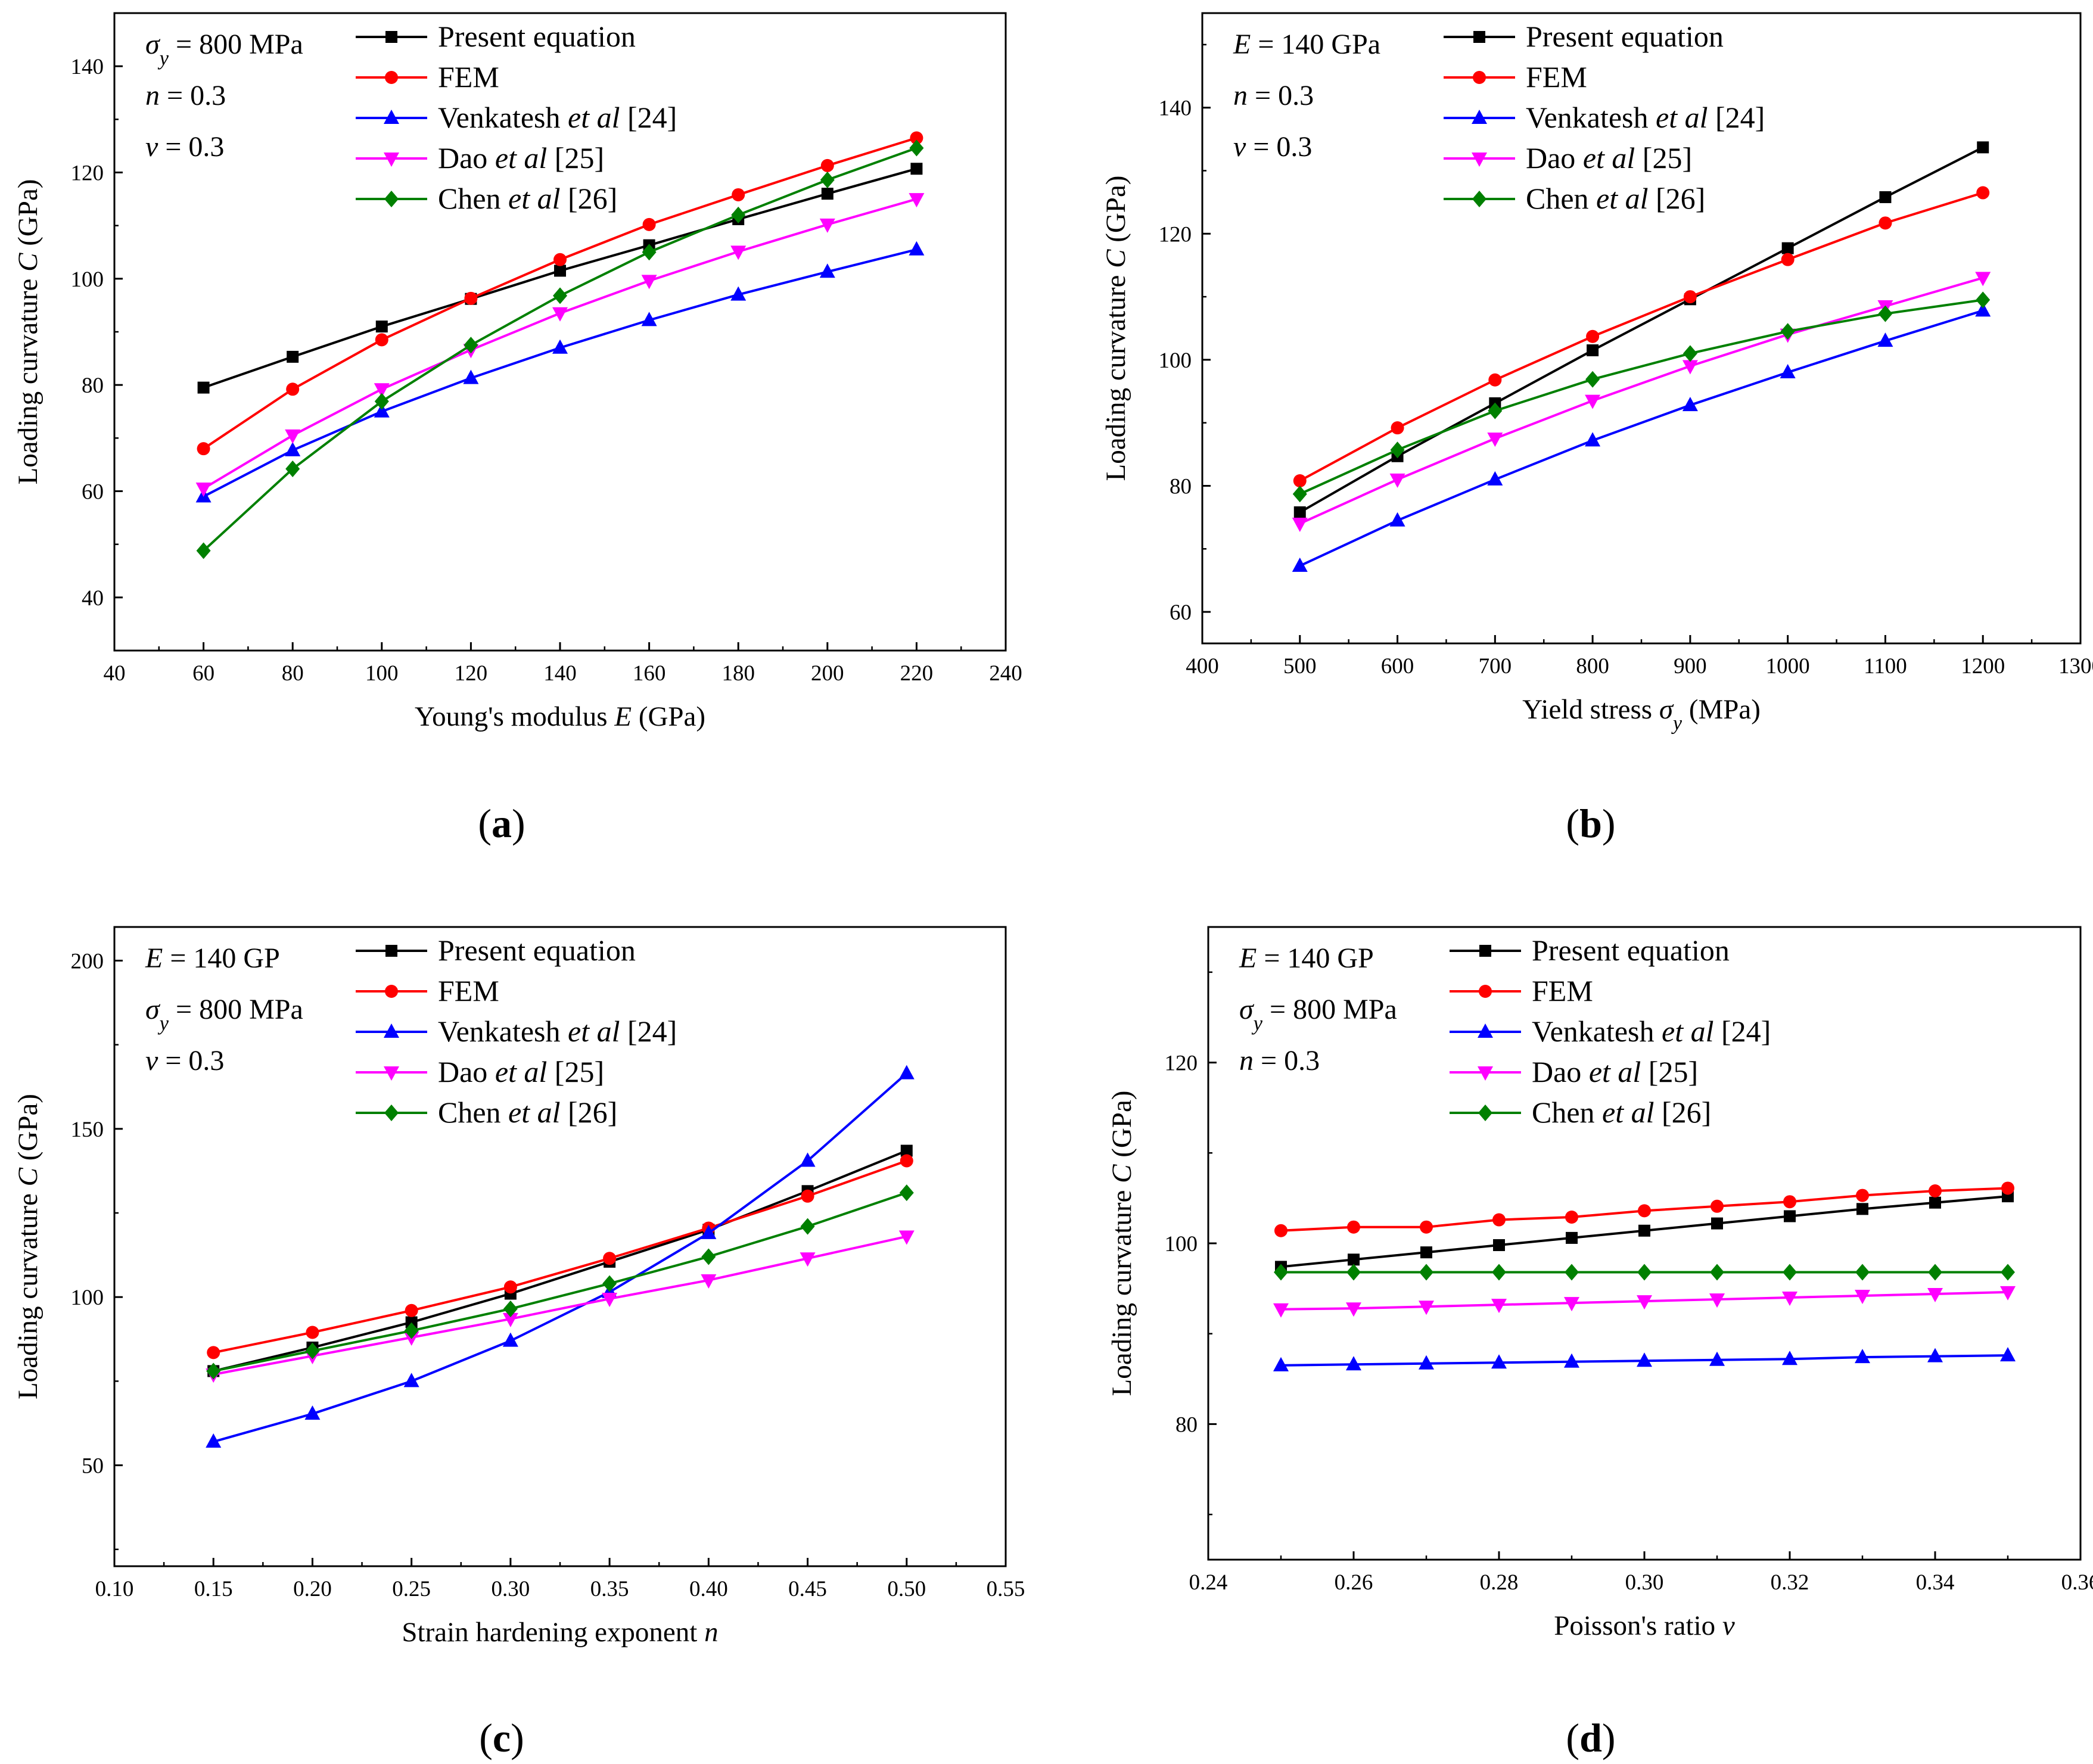 The image size is (2093, 1764). Describe the element at coordinates (1644, 1302) in the screenshot. I see `series-dao` at that location.